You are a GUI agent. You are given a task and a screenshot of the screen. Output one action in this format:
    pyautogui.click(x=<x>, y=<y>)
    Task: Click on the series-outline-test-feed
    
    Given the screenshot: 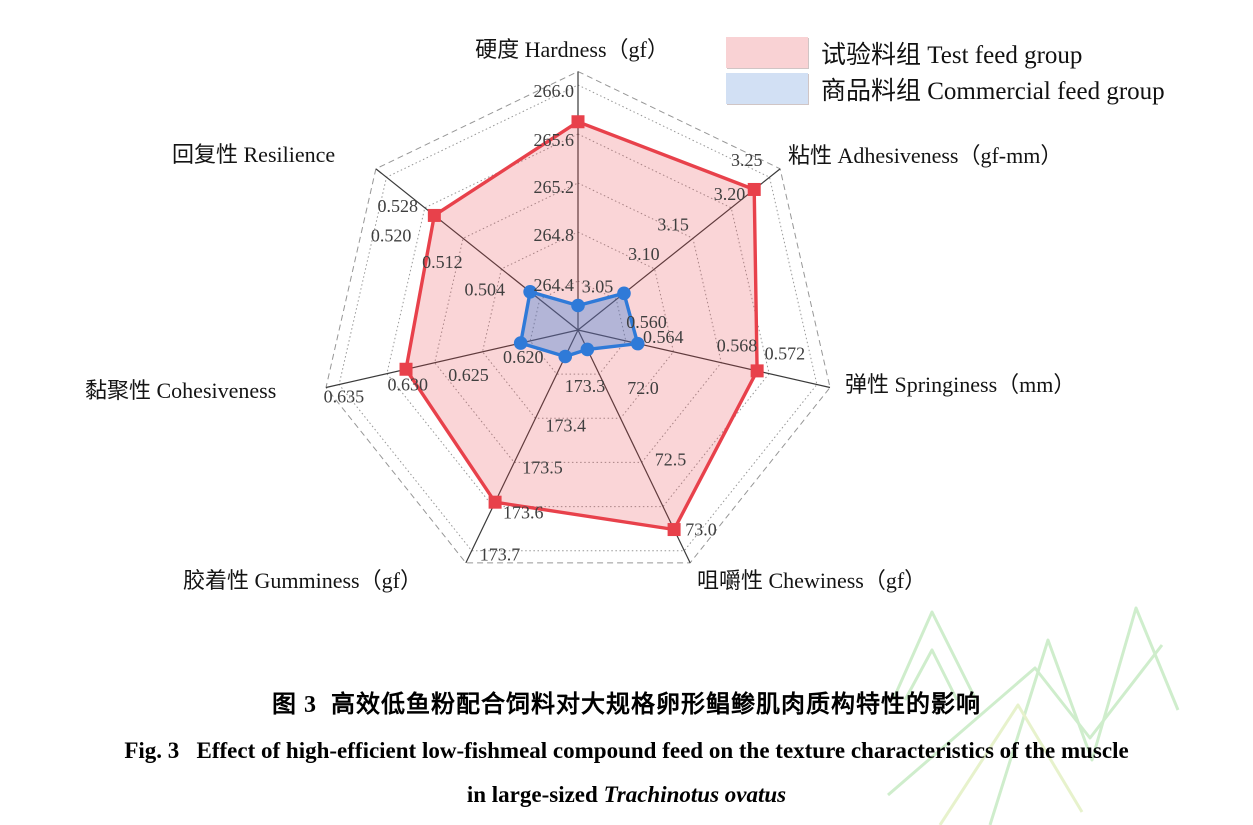 What is the action you would take?
    pyautogui.click(x=581, y=326)
    